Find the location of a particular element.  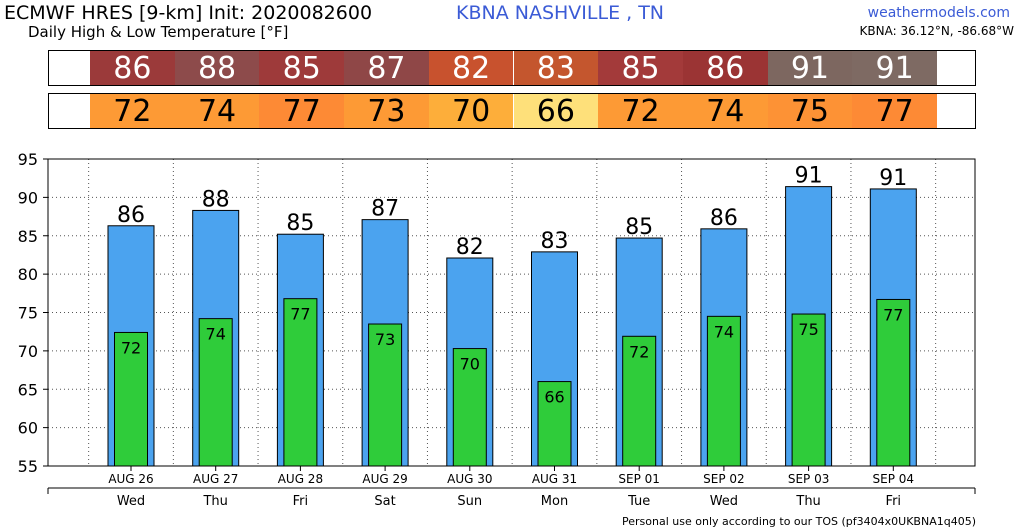

x-tick-label: AUG 29 is located at coordinates (384, 479).